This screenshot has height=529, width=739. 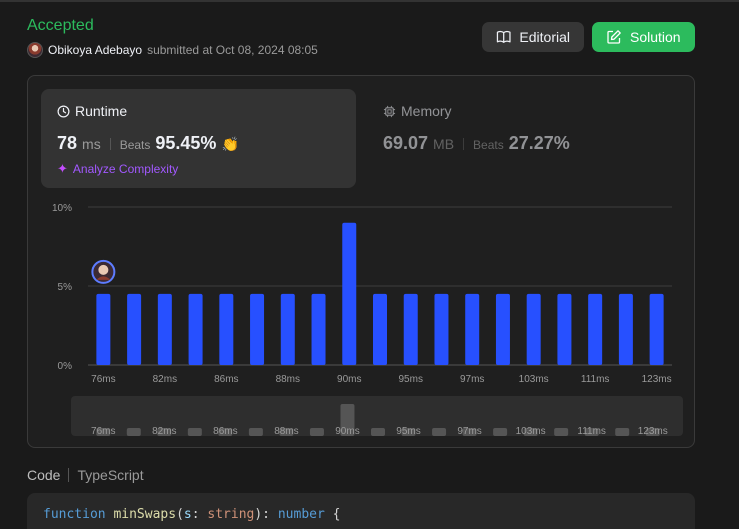 What do you see at coordinates (62, 168) in the screenshot?
I see `sparkle-icon: ✦` at bounding box center [62, 168].